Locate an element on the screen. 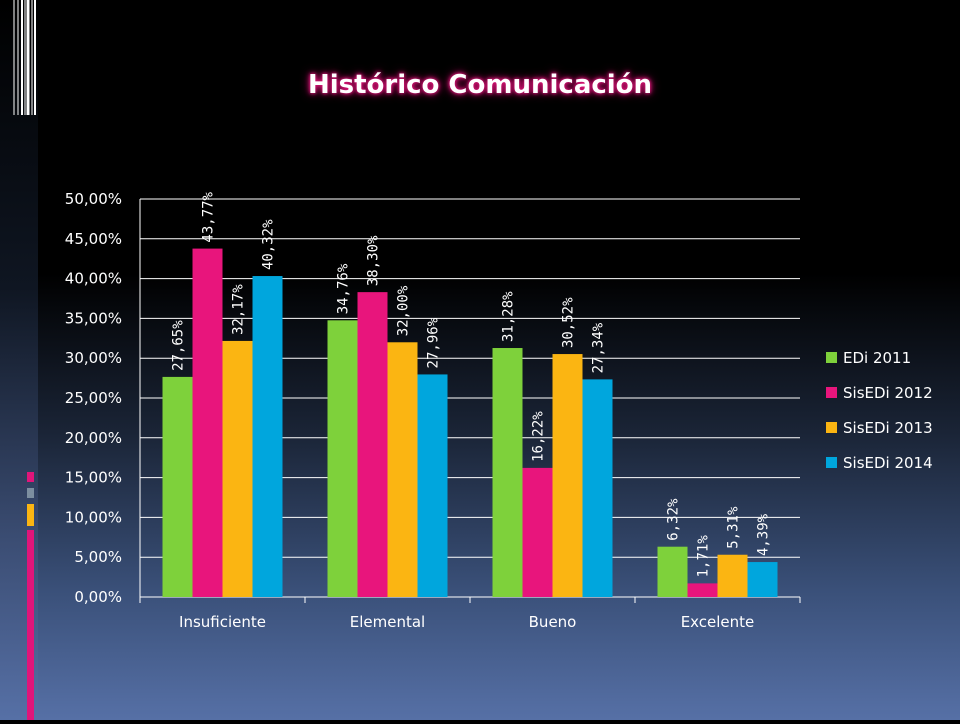 The width and height of the screenshot is (960, 724). y-tick-label: 20,00% is located at coordinates (93, 438).